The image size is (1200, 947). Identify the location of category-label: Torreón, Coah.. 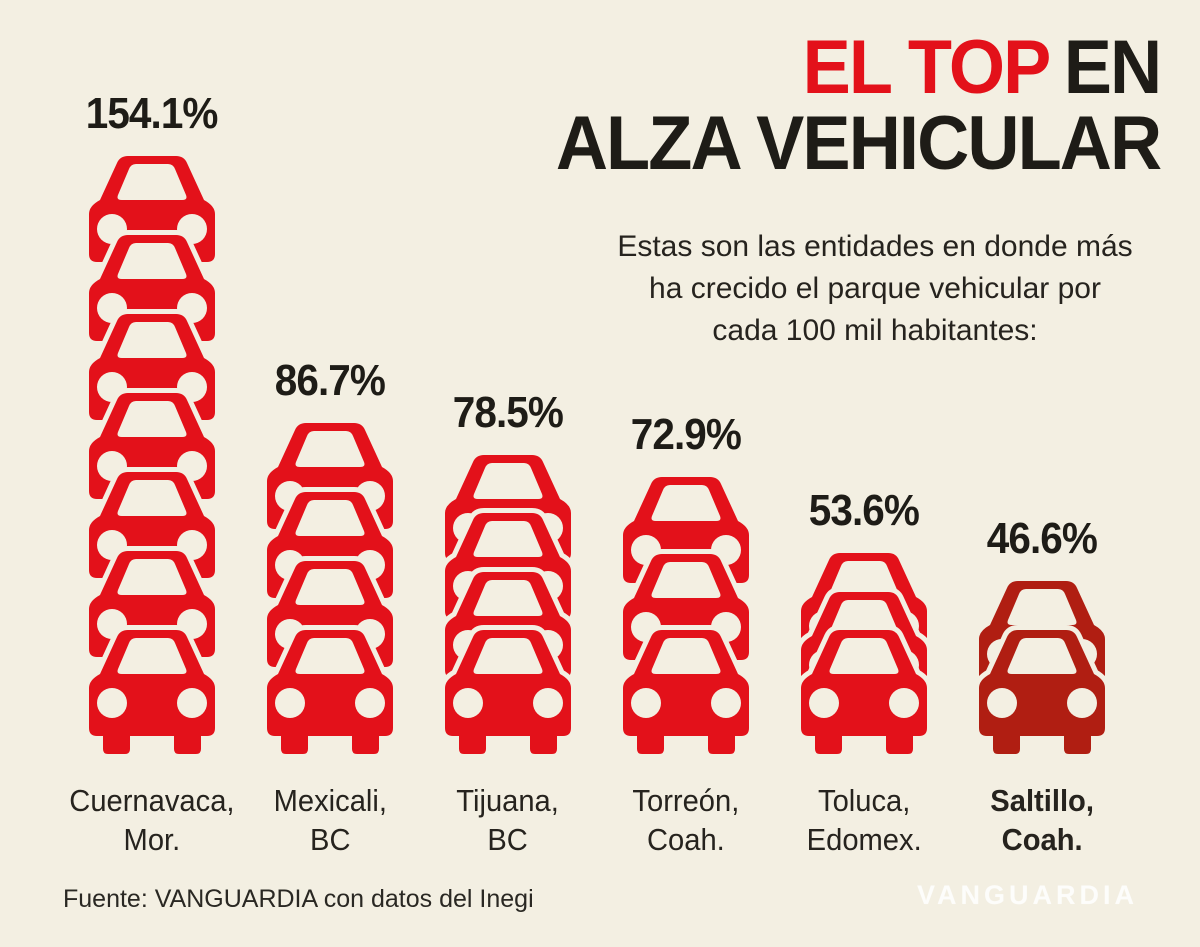
(686, 820).